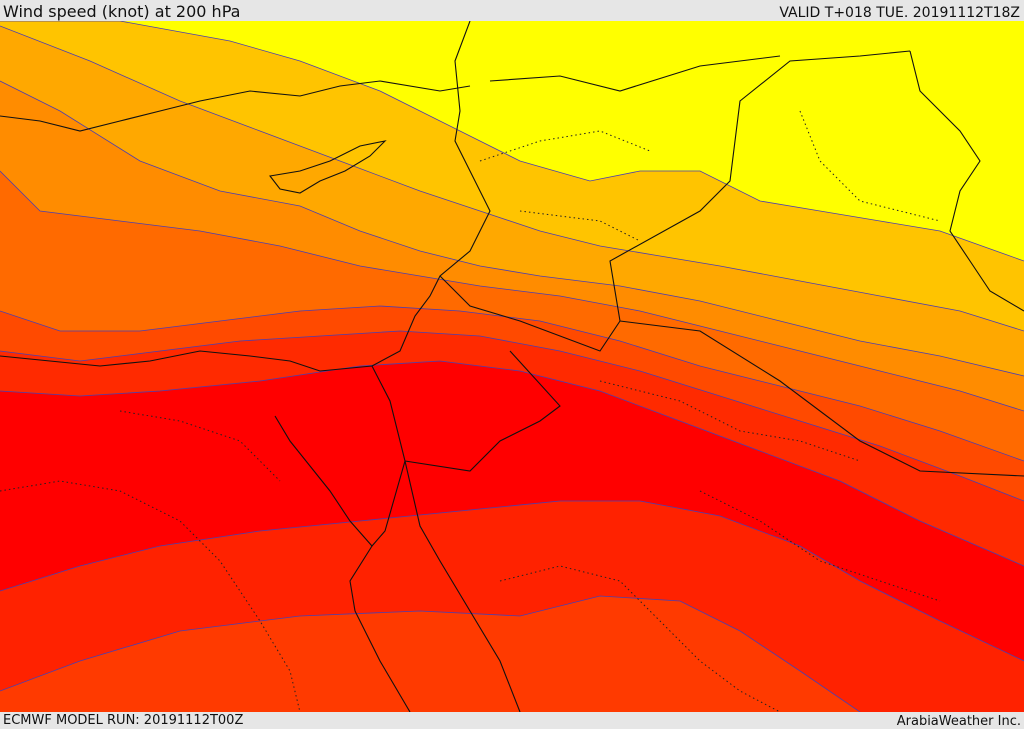 The image size is (1024, 729). What do you see at coordinates (899, 13) in the screenshot?
I see `valid-time: VALID T+018 TUE. 20191112T18Z` at bounding box center [899, 13].